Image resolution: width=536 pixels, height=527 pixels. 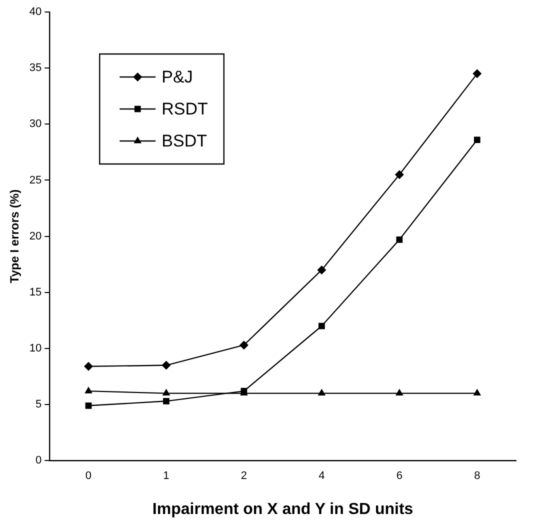 I want to click on legend-label: P&J, so click(x=177, y=77).